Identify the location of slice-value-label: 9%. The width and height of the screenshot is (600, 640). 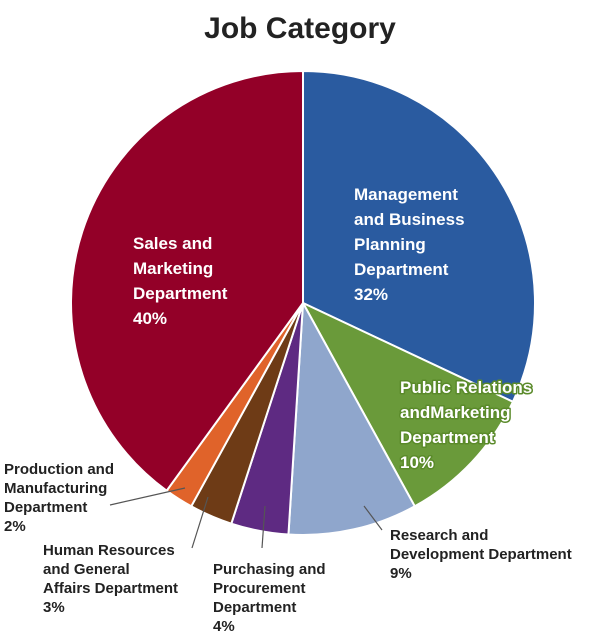
(401, 573).